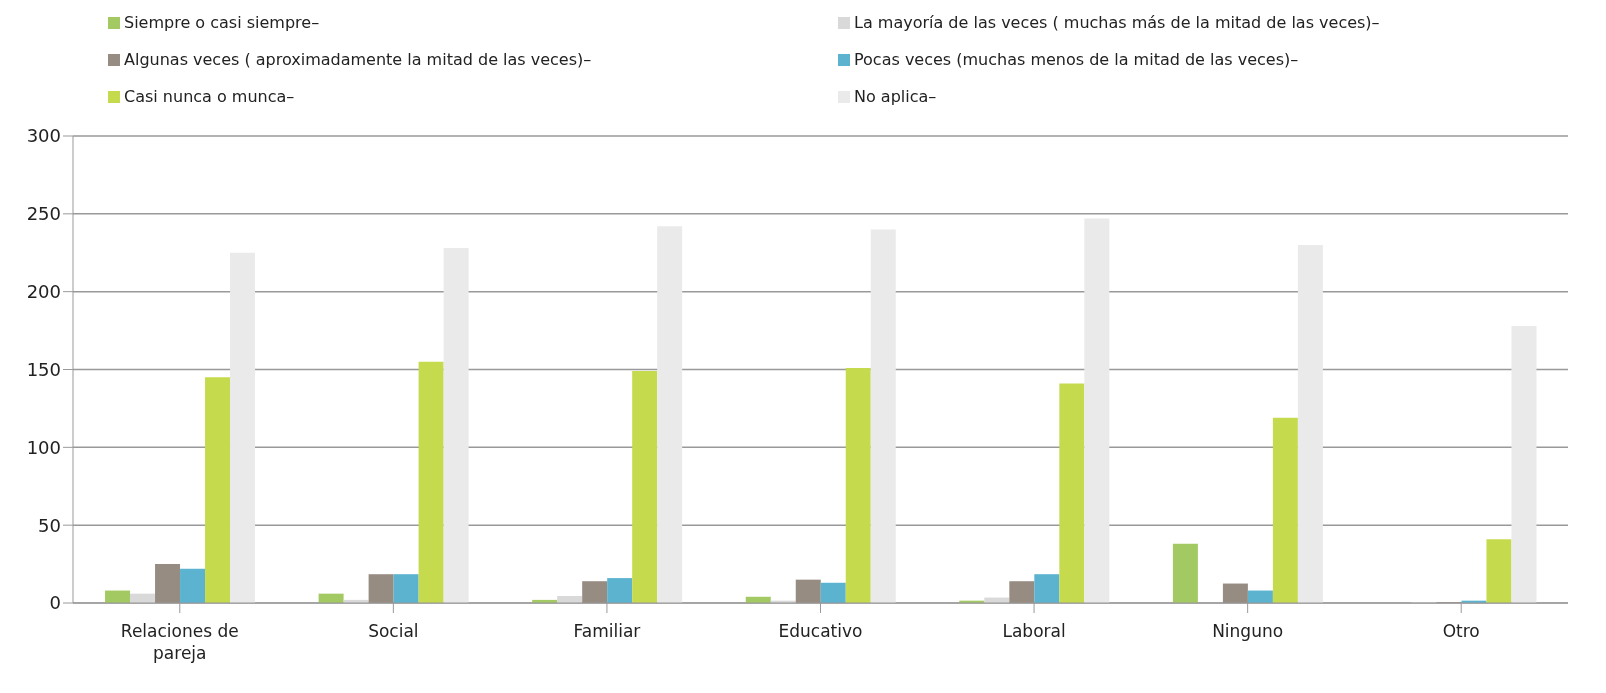 Image resolution: width=1606 pixels, height=693 pixels. I want to click on legend-label: Algunas veces ( aproximadamente la mitad de las veces)–, so click(358, 59).